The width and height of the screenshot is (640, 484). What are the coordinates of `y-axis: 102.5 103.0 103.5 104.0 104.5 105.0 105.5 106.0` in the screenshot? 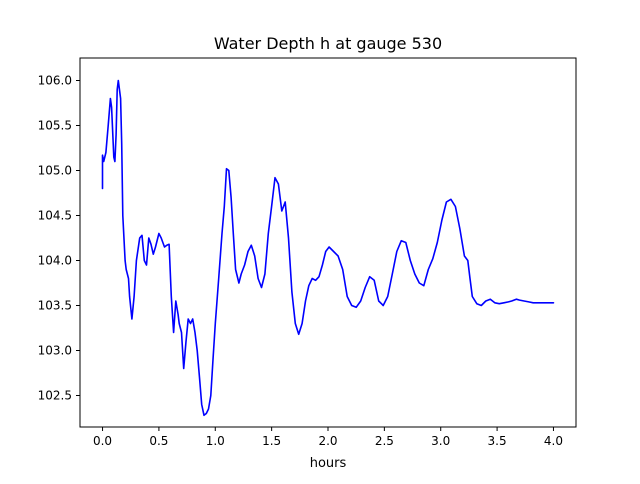 It's located at (59, 238).